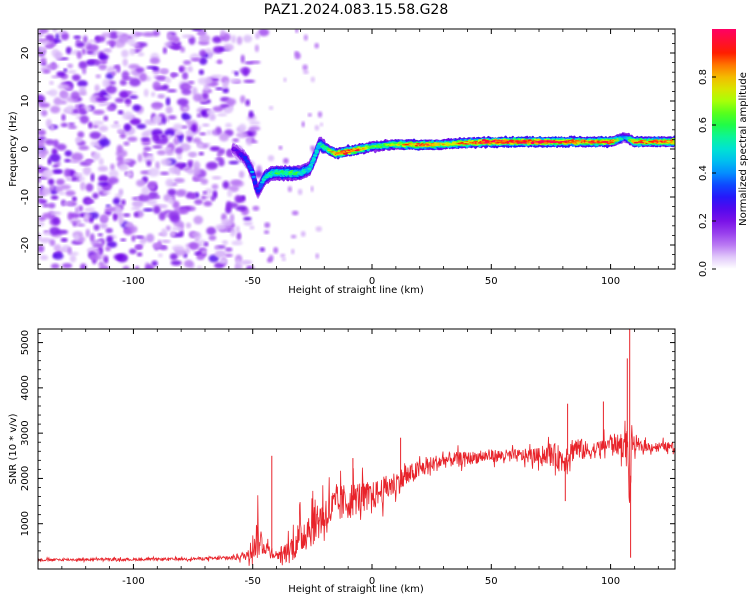 The width and height of the screenshot is (750, 600). I want to click on y-tick-label: 3000, so click(25, 432).